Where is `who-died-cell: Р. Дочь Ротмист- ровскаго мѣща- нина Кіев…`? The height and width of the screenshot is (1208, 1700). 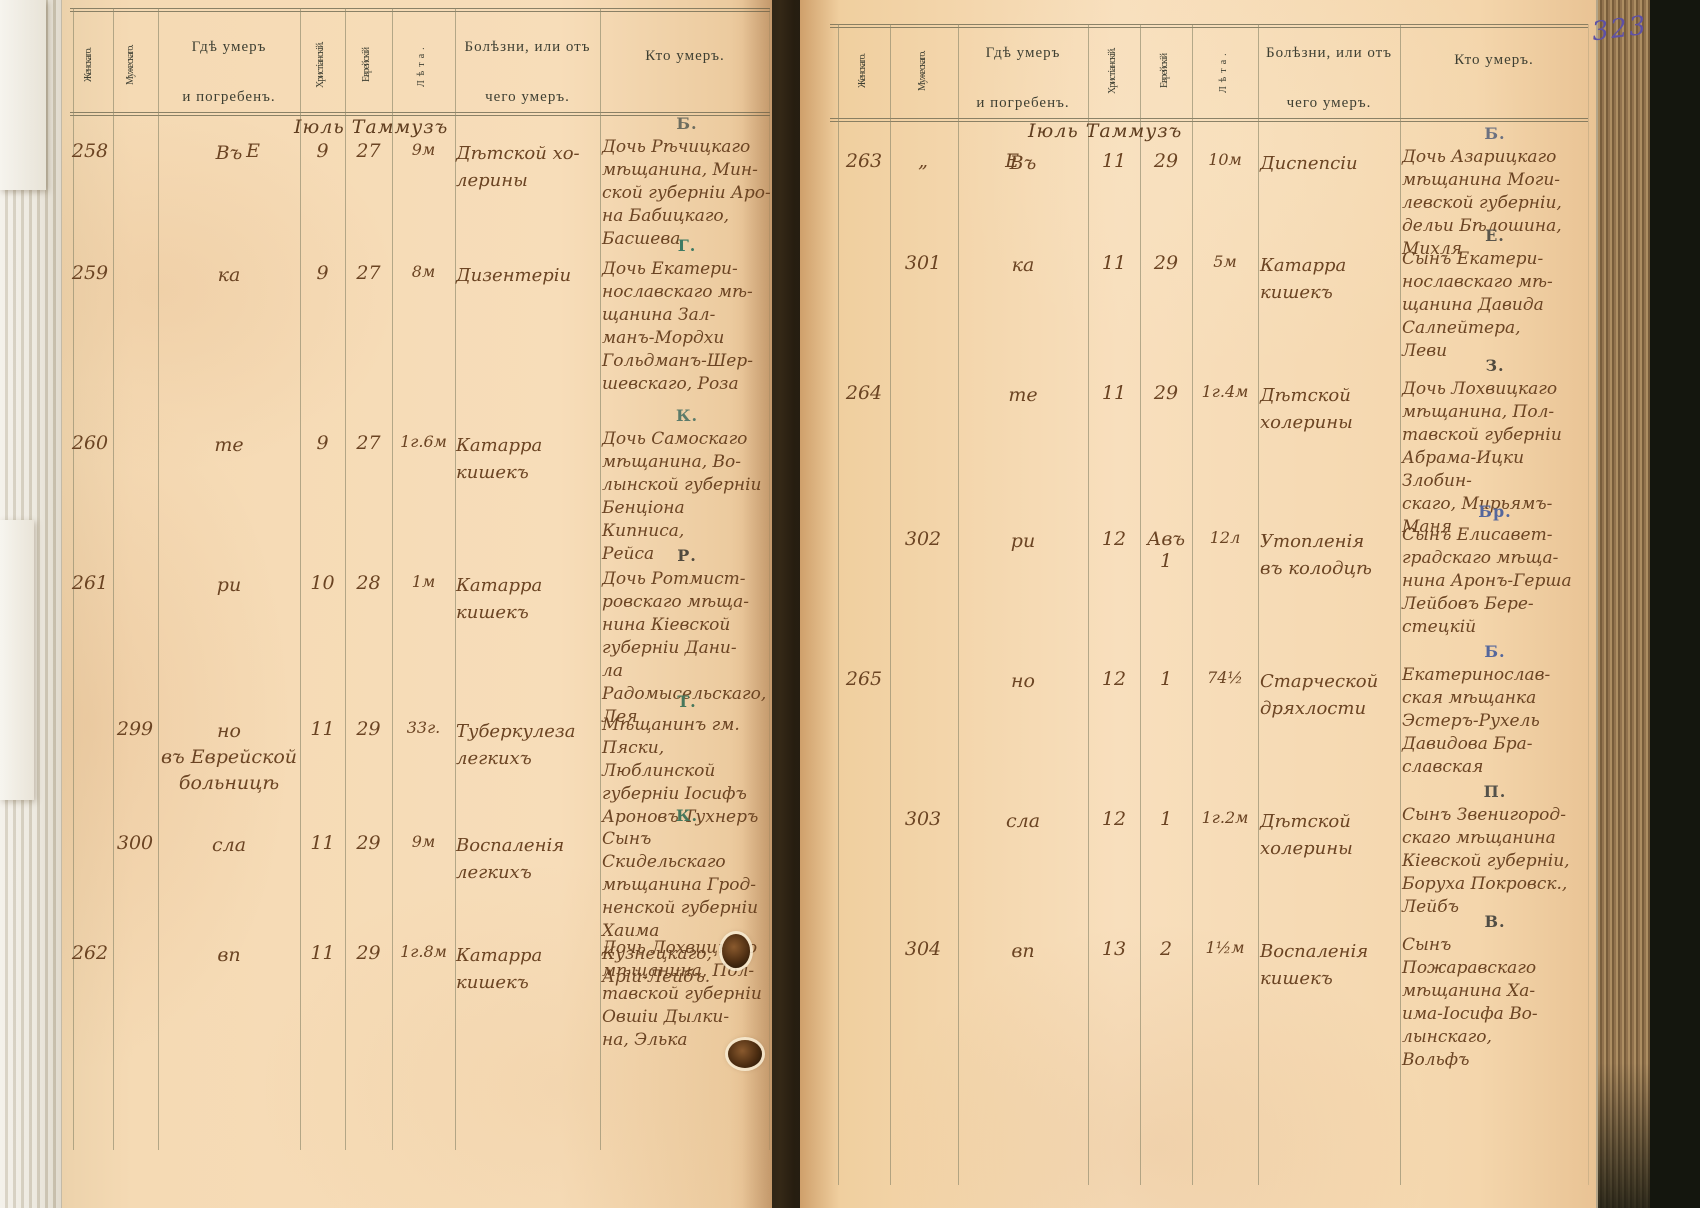 who-died-cell: Р. Дочь Ротмист- ровскаго мѣща- нина Кіев… is located at coordinates (687, 637).